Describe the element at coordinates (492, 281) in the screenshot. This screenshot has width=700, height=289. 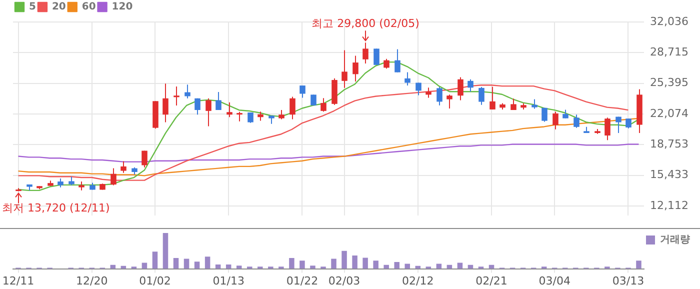
I see `x-tick-label: 02/21` at that location.